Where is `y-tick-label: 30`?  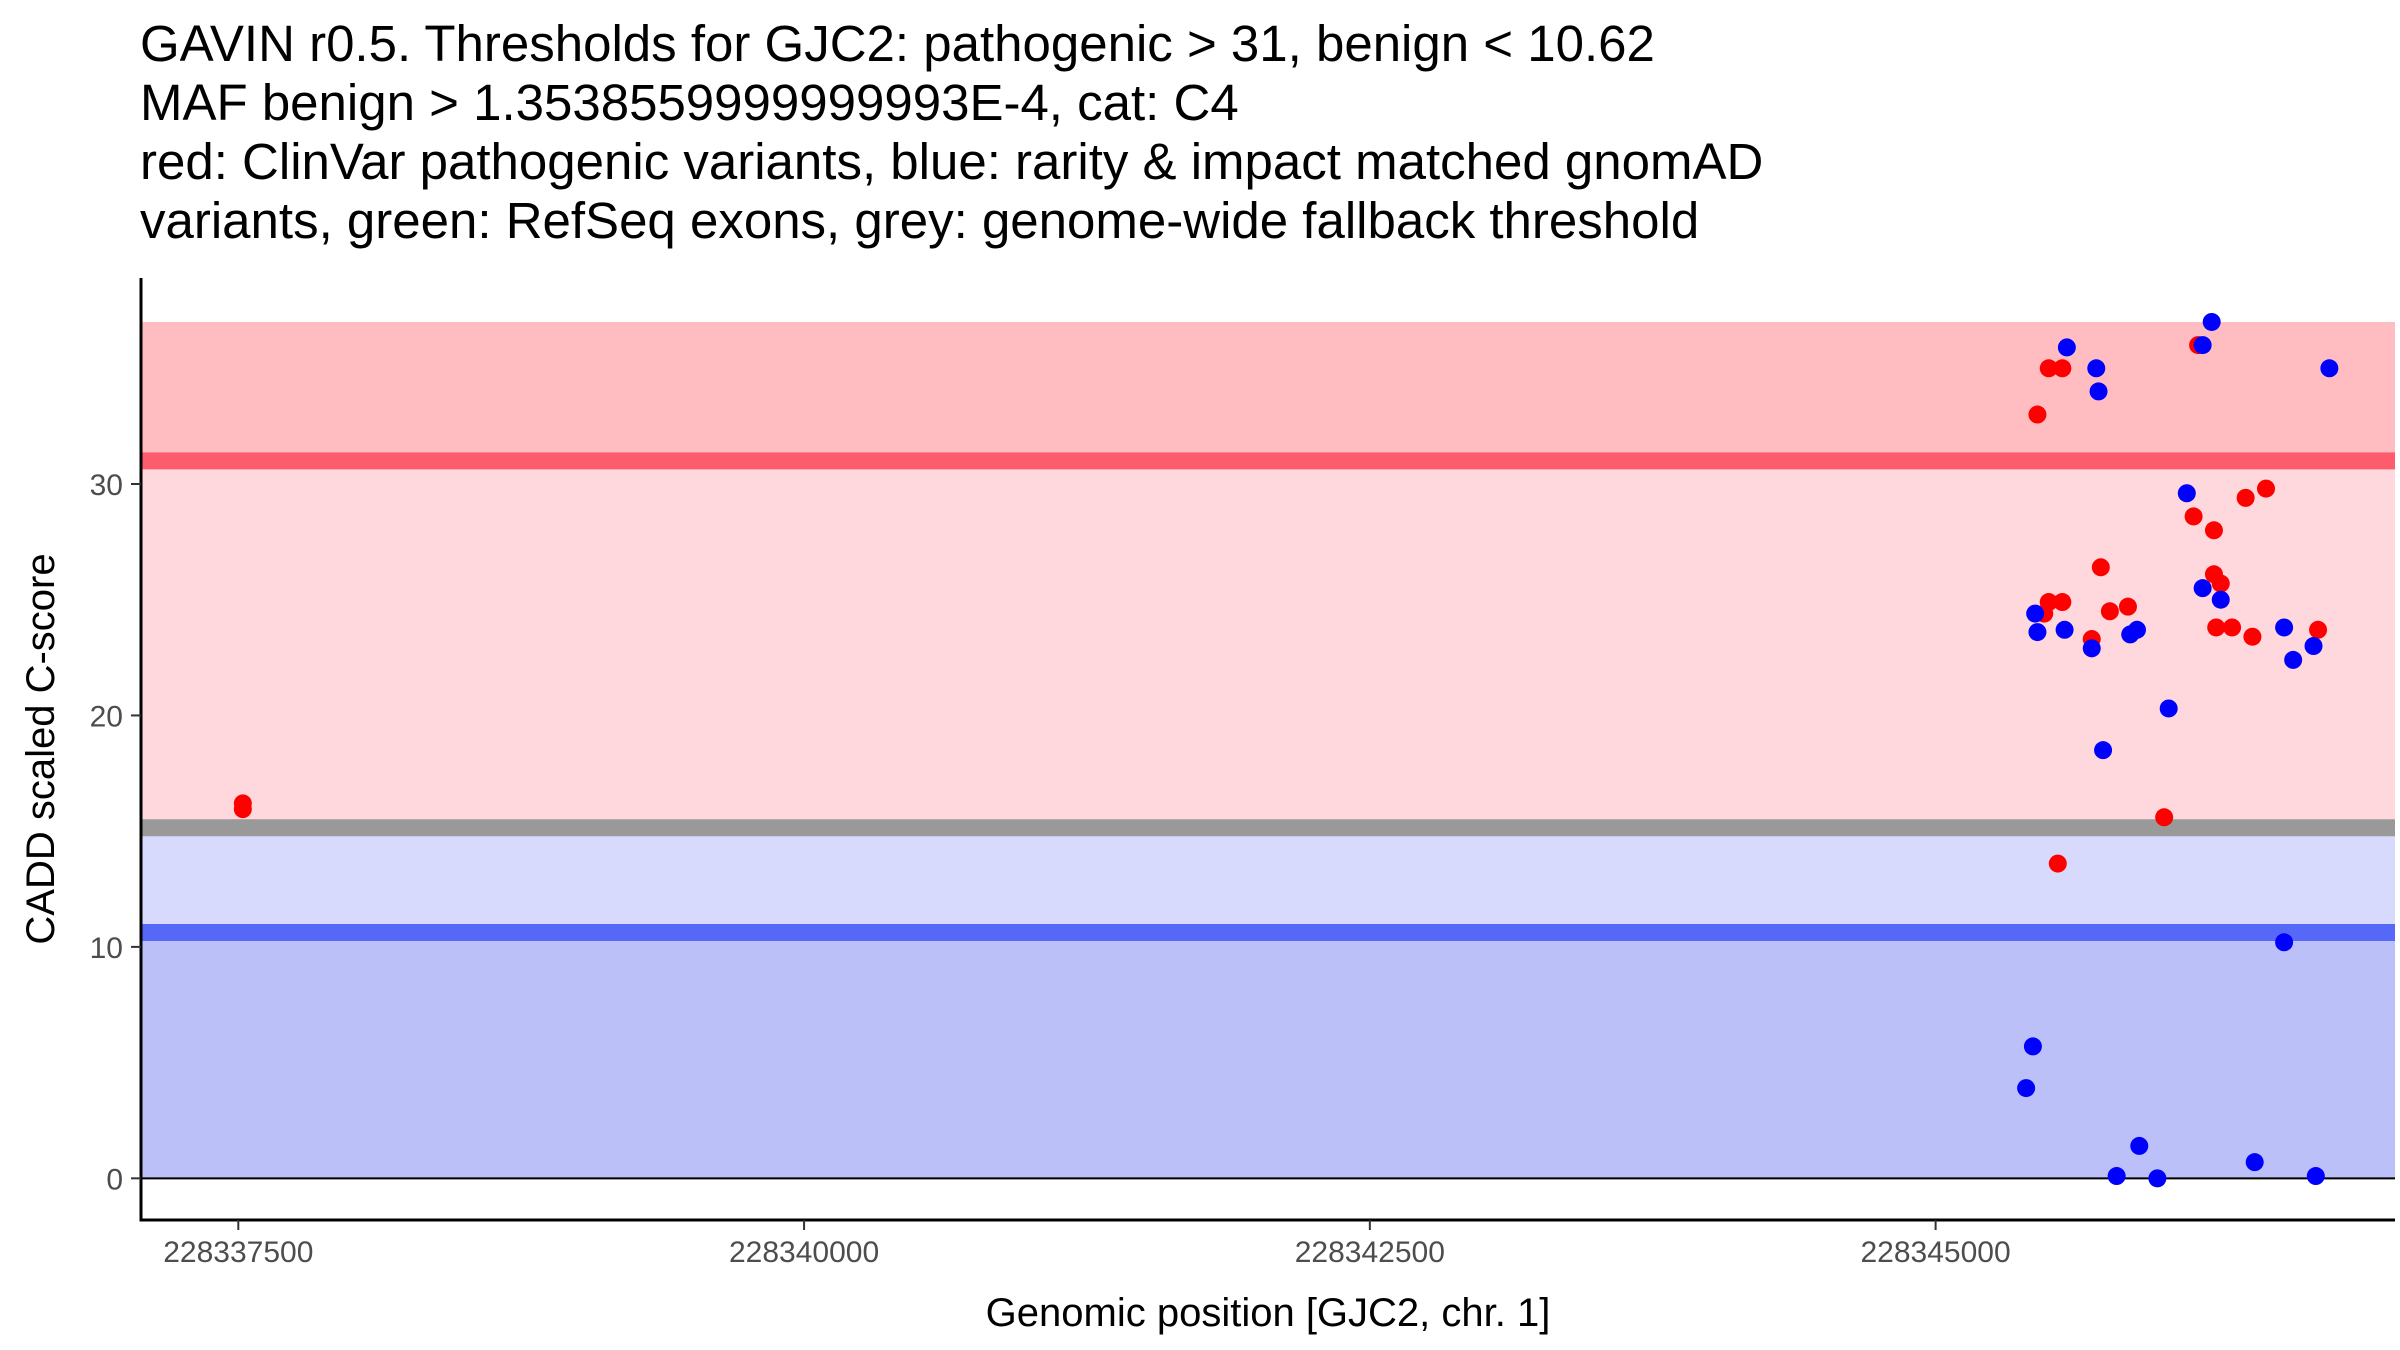
y-tick-label: 30 is located at coordinates (106, 485).